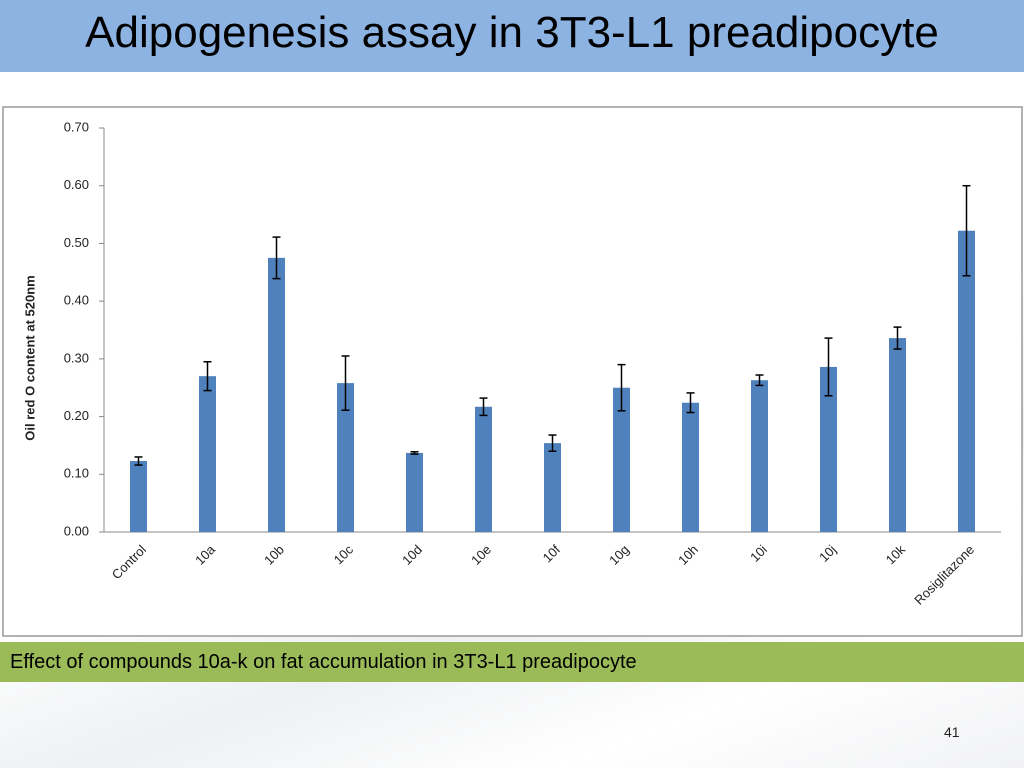 This screenshot has width=1024, height=768. What do you see at coordinates (76, 473) in the screenshot?
I see `y-tick-label: 0.10` at bounding box center [76, 473].